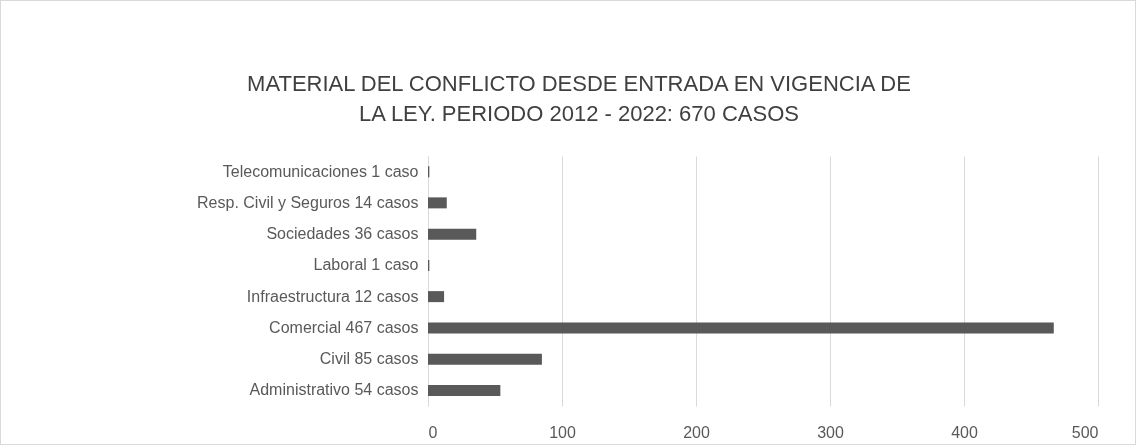  What do you see at coordinates (366, 265) in the screenshot?
I see `y-tick-label: Laboral 1 caso` at bounding box center [366, 265].